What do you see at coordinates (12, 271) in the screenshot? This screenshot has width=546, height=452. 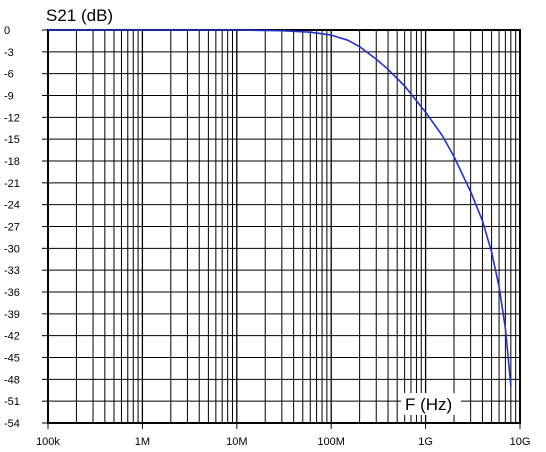 I see `y-tick-label: -33` at bounding box center [12, 271].